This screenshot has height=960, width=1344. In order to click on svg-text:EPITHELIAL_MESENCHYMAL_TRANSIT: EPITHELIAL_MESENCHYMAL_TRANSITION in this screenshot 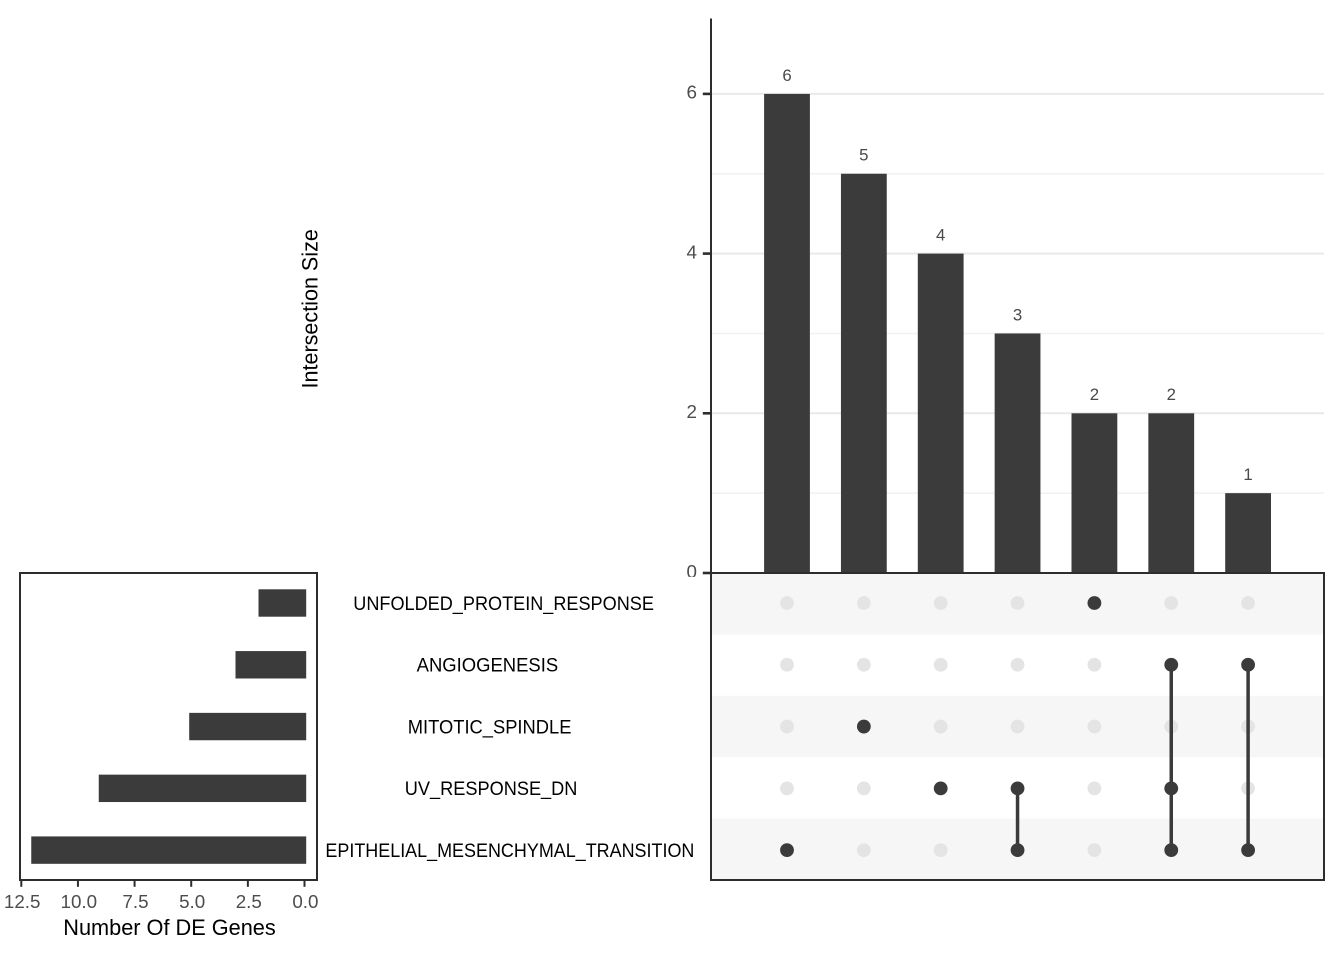, I will do `click(509, 851)`.